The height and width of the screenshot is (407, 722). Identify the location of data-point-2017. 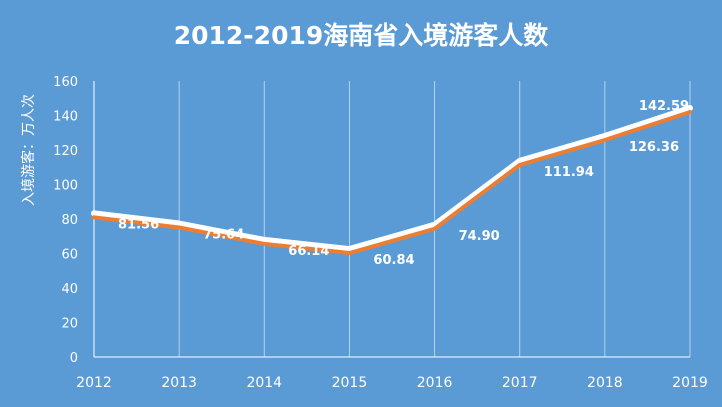
(519, 163).